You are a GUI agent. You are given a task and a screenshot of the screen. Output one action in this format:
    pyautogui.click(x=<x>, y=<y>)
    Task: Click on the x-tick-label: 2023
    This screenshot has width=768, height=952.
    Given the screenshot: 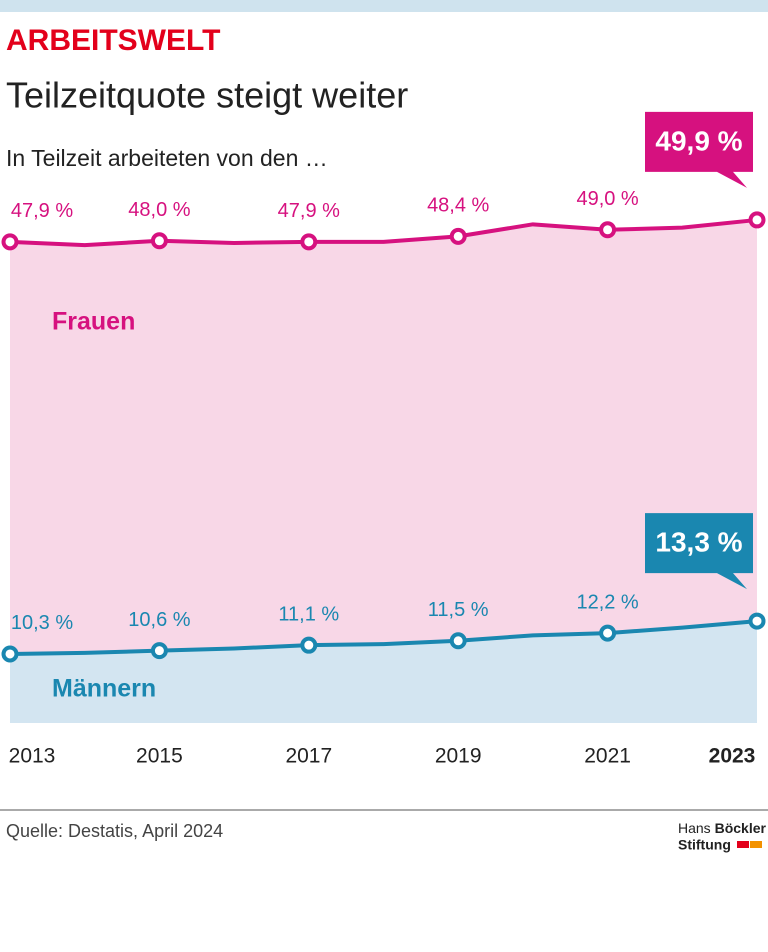 What is the action you would take?
    pyautogui.click(x=732, y=756)
    